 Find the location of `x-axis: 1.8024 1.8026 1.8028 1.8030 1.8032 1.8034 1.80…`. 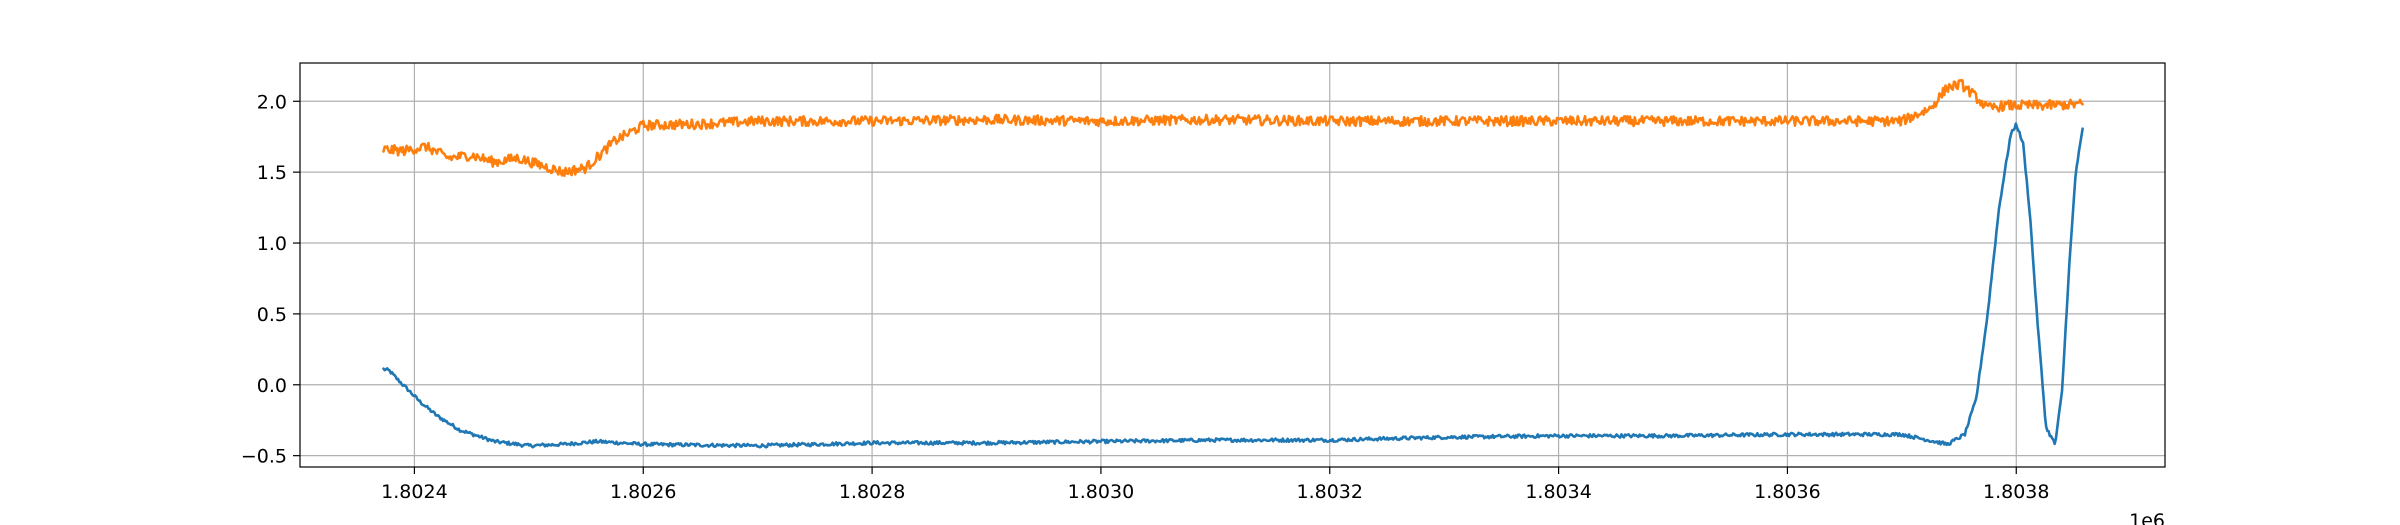

x-axis: 1.8024 1.8026 1.8028 1.8030 1.8032 1.8034 1.80… is located at coordinates (1215, 485).